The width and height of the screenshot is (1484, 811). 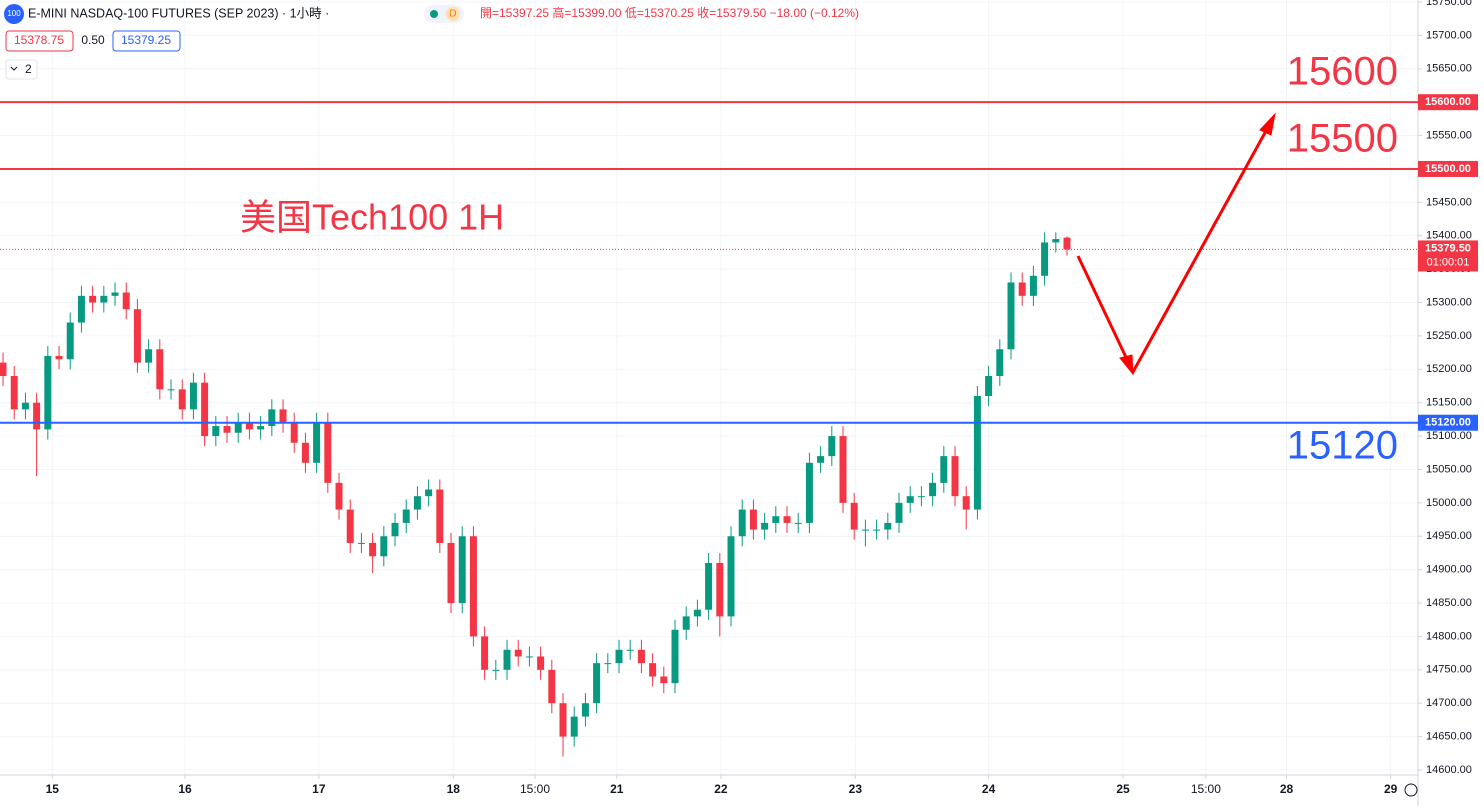 I want to click on y-tick-label: 15700.00, so click(x=1449, y=35).